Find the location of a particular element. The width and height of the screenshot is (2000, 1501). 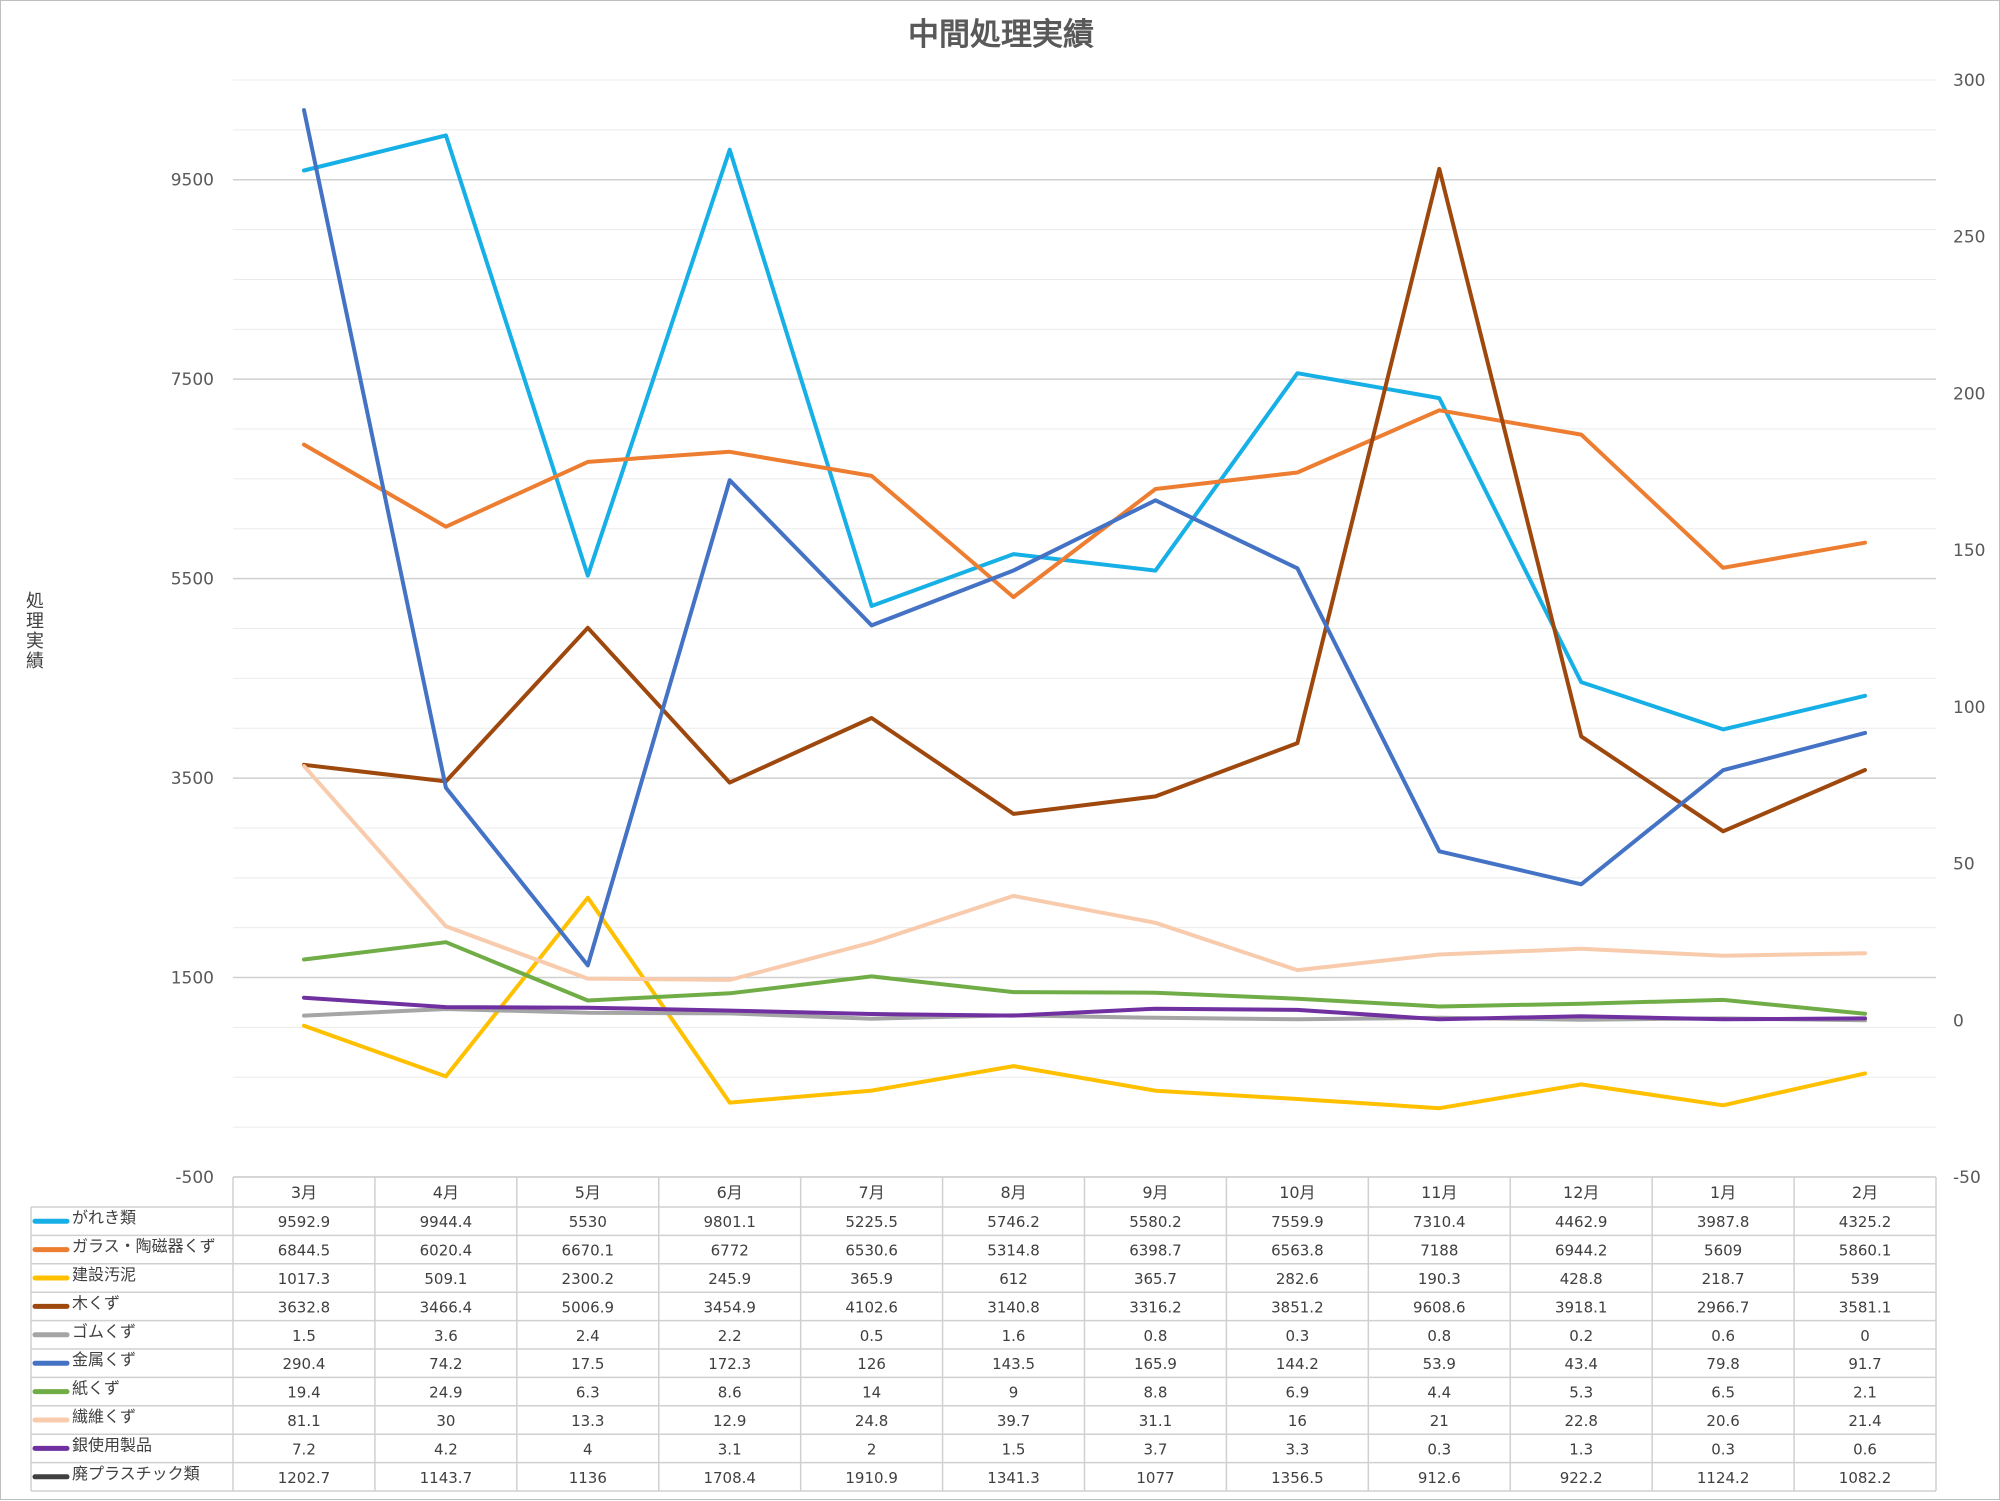

legend-label: ガラス・陶磁器くず is located at coordinates (144, 1246).